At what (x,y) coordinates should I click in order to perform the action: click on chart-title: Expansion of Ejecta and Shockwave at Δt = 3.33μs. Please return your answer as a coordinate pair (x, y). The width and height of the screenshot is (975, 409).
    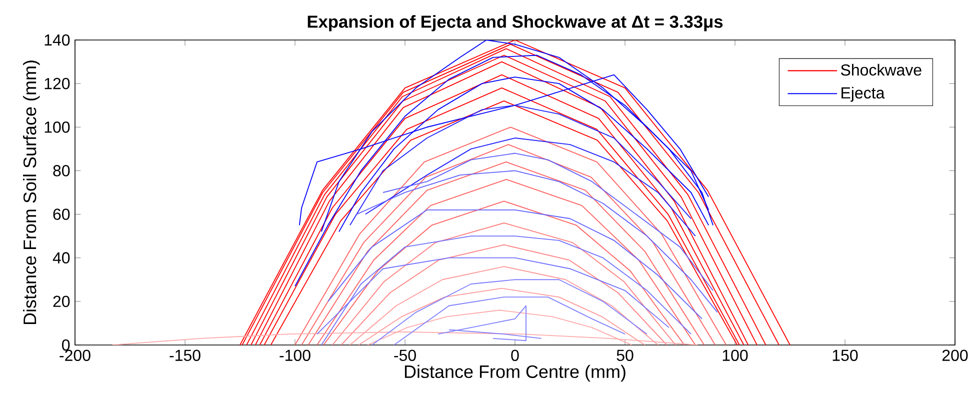
    Looking at the image, I should click on (515, 23).